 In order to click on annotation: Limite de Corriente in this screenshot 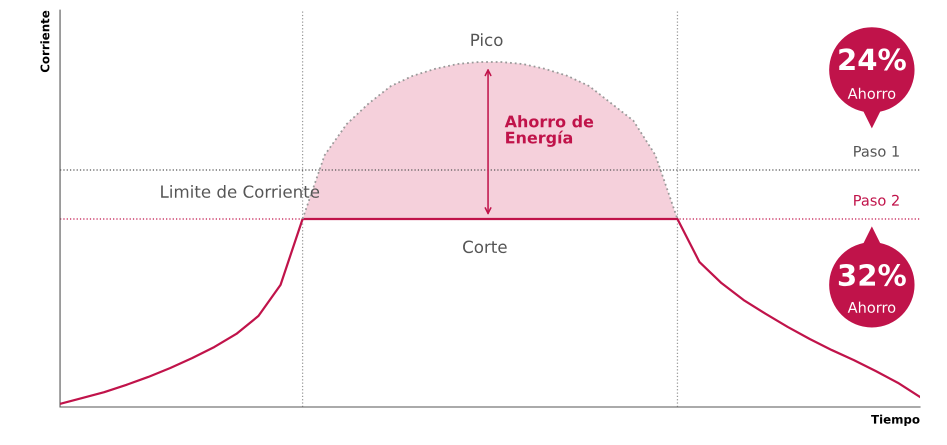, I will do `click(240, 191)`.